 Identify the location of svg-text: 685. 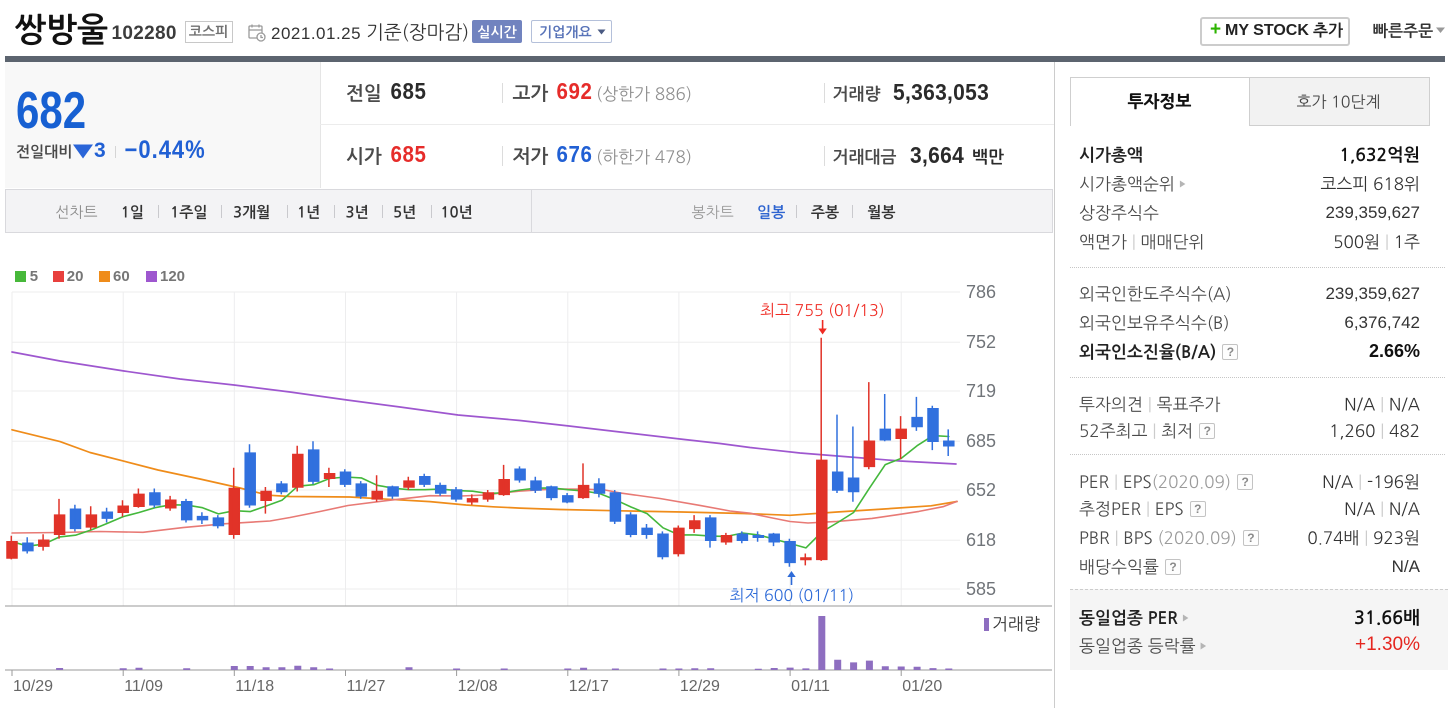
(981, 441).